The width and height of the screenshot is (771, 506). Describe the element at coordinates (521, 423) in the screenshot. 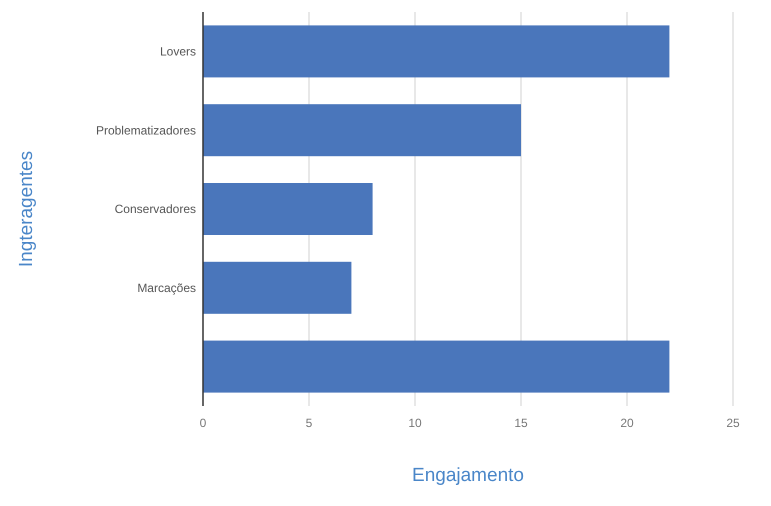

I see `x-tick-label: 15` at that location.